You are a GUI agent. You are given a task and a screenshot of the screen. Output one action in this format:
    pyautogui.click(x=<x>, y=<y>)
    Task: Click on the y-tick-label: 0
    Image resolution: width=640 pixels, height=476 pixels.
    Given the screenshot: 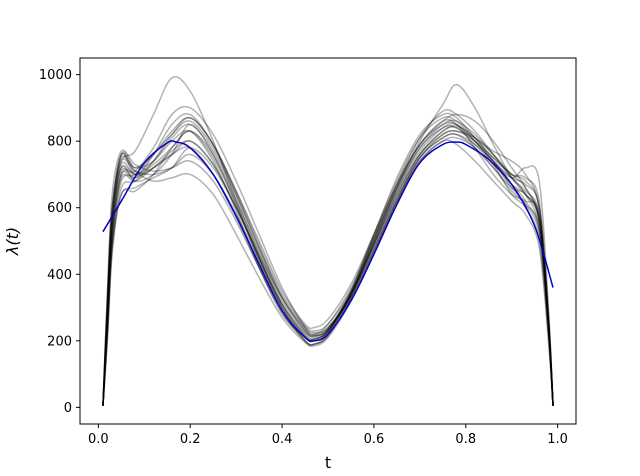 What is the action you would take?
    pyautogui.click(x=68, y=408)
    